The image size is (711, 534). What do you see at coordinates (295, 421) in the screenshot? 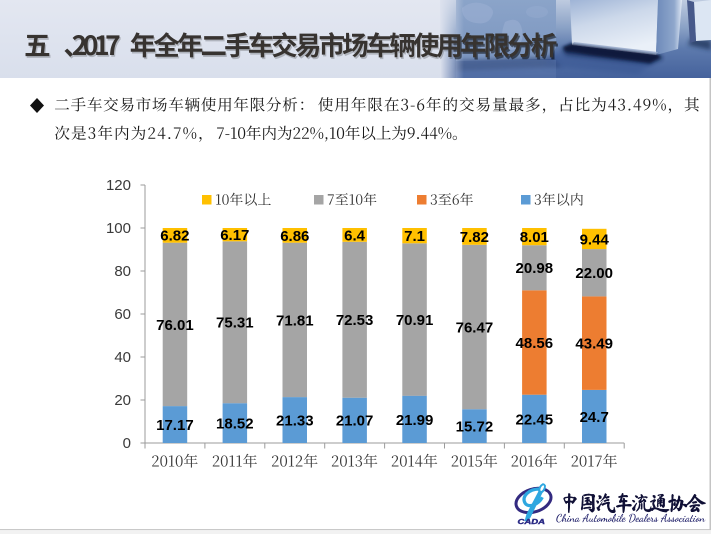
I see `svg-text: 21.33` at bounding box center [295, 421].